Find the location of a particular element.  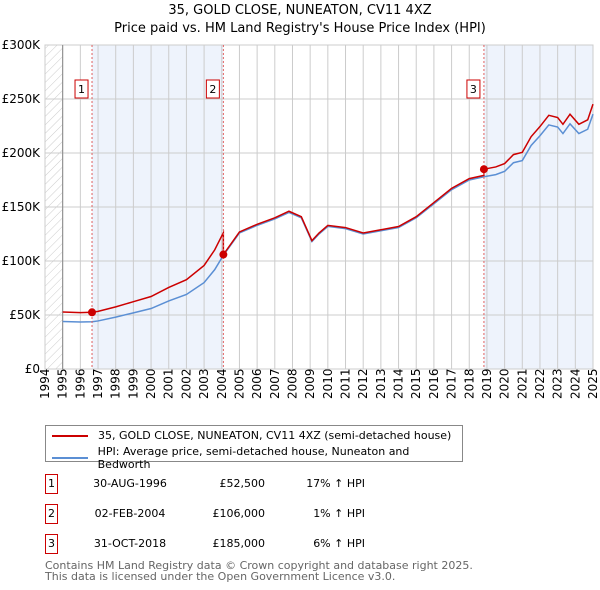

x-tick-label: 2014 is located at coordinates (399, 383).